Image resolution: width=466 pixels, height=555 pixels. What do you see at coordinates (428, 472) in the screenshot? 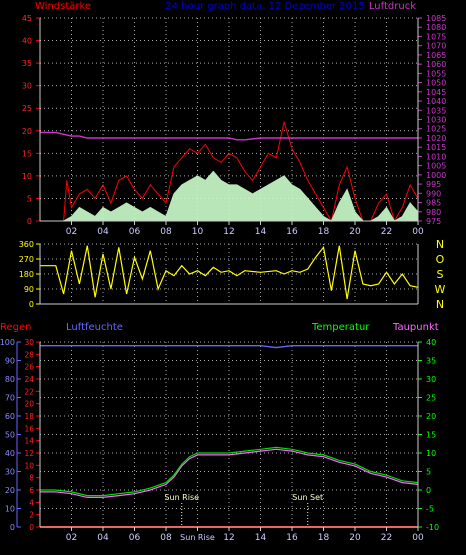
I see `temp-y-tick-label: 5` at bounding box center [428, 472].